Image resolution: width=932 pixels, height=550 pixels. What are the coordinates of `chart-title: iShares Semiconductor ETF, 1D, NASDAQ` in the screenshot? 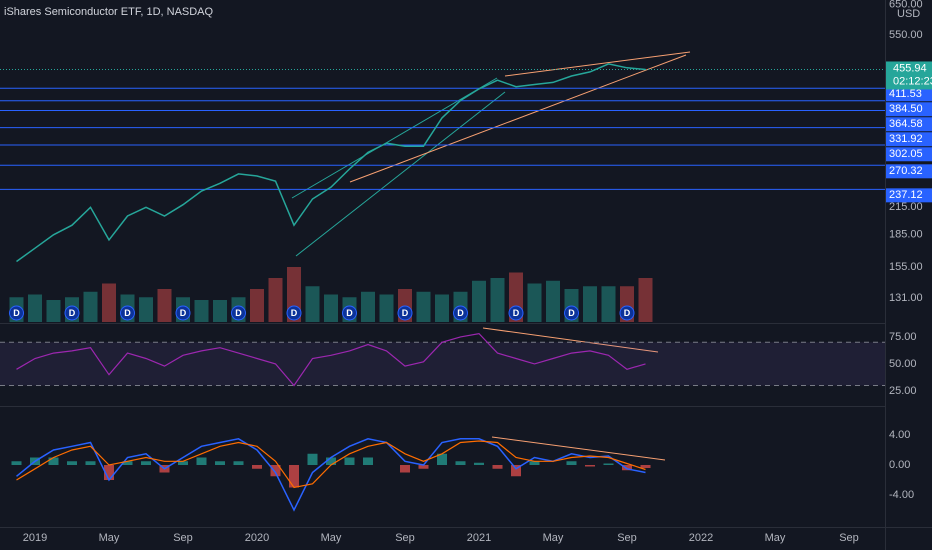 It's located at (109, 12).